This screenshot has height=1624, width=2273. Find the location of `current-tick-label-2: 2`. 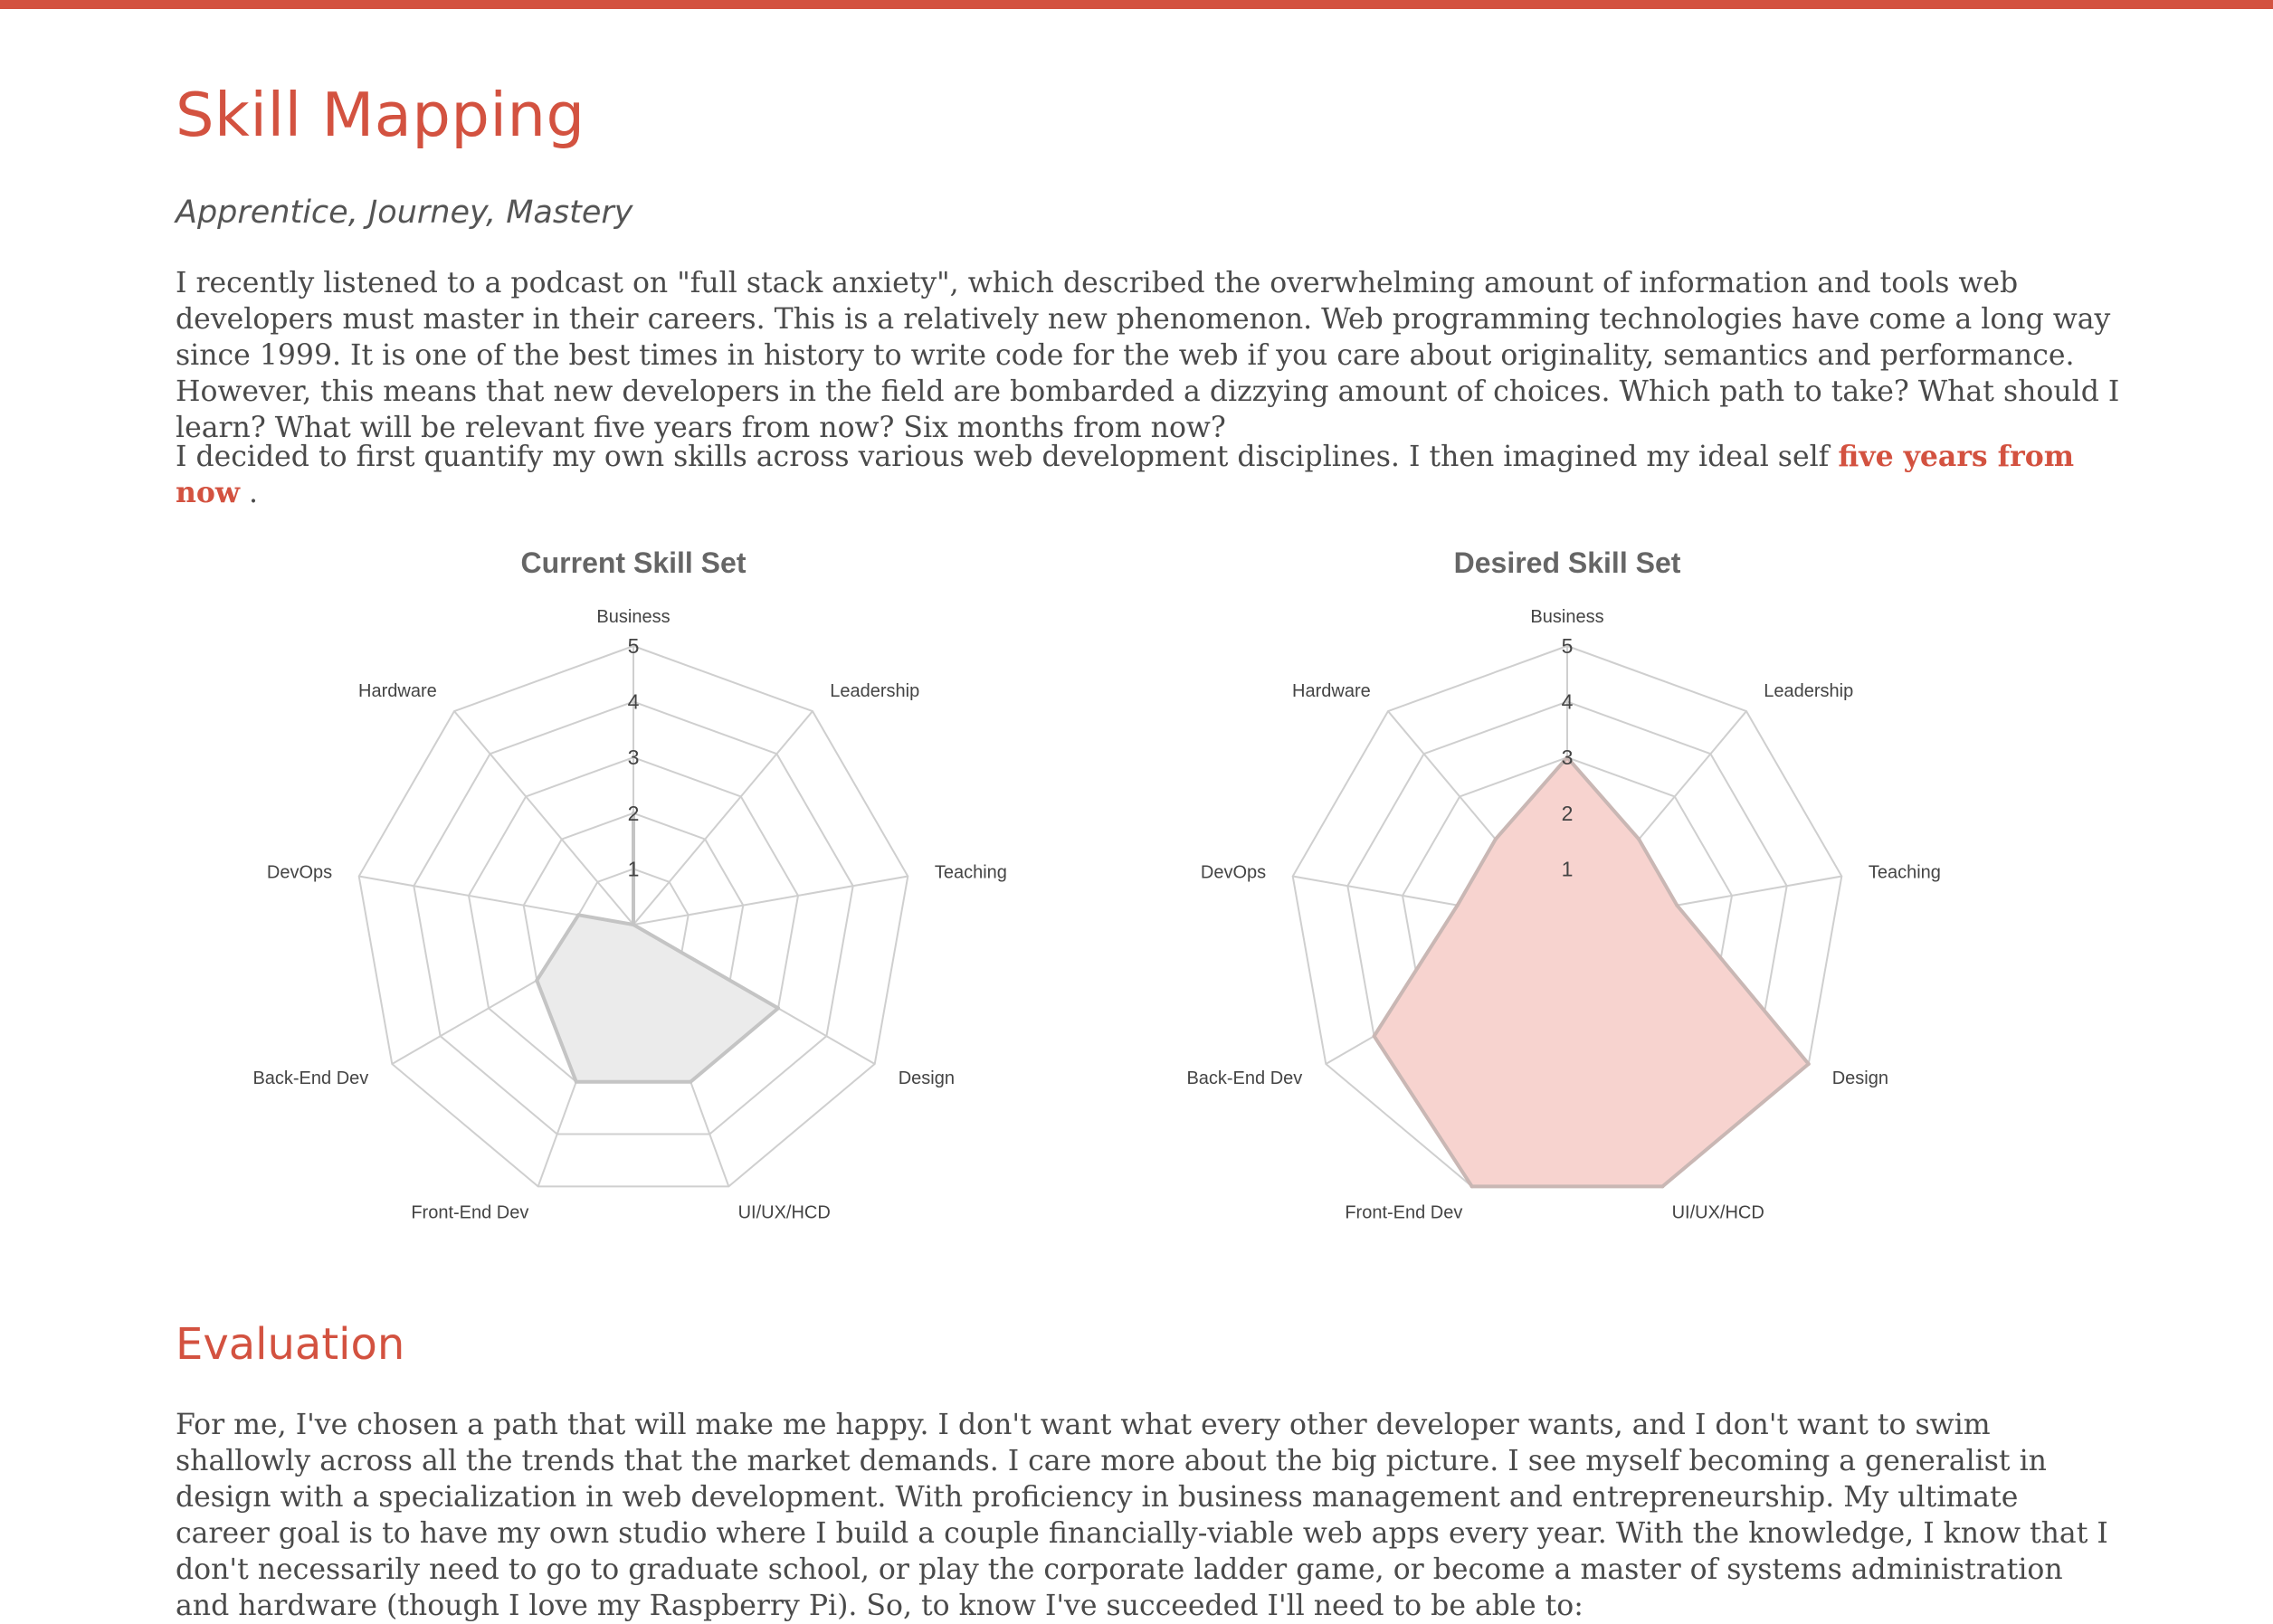

current-tick-label-2: 2 is located at coordinates (634, 813).